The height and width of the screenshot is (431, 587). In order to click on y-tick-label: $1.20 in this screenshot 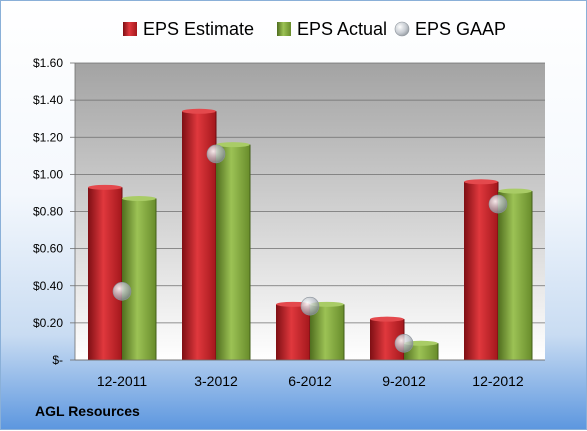, I will do `click(48, 137)`.